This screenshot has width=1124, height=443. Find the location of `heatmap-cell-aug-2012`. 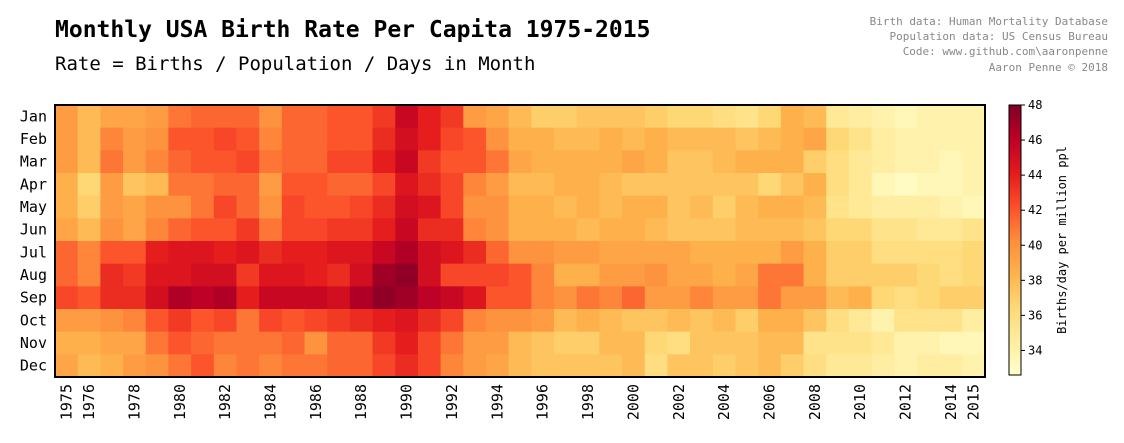

heatmap-cell-aug-2012 is located at coordinates (906, 275).